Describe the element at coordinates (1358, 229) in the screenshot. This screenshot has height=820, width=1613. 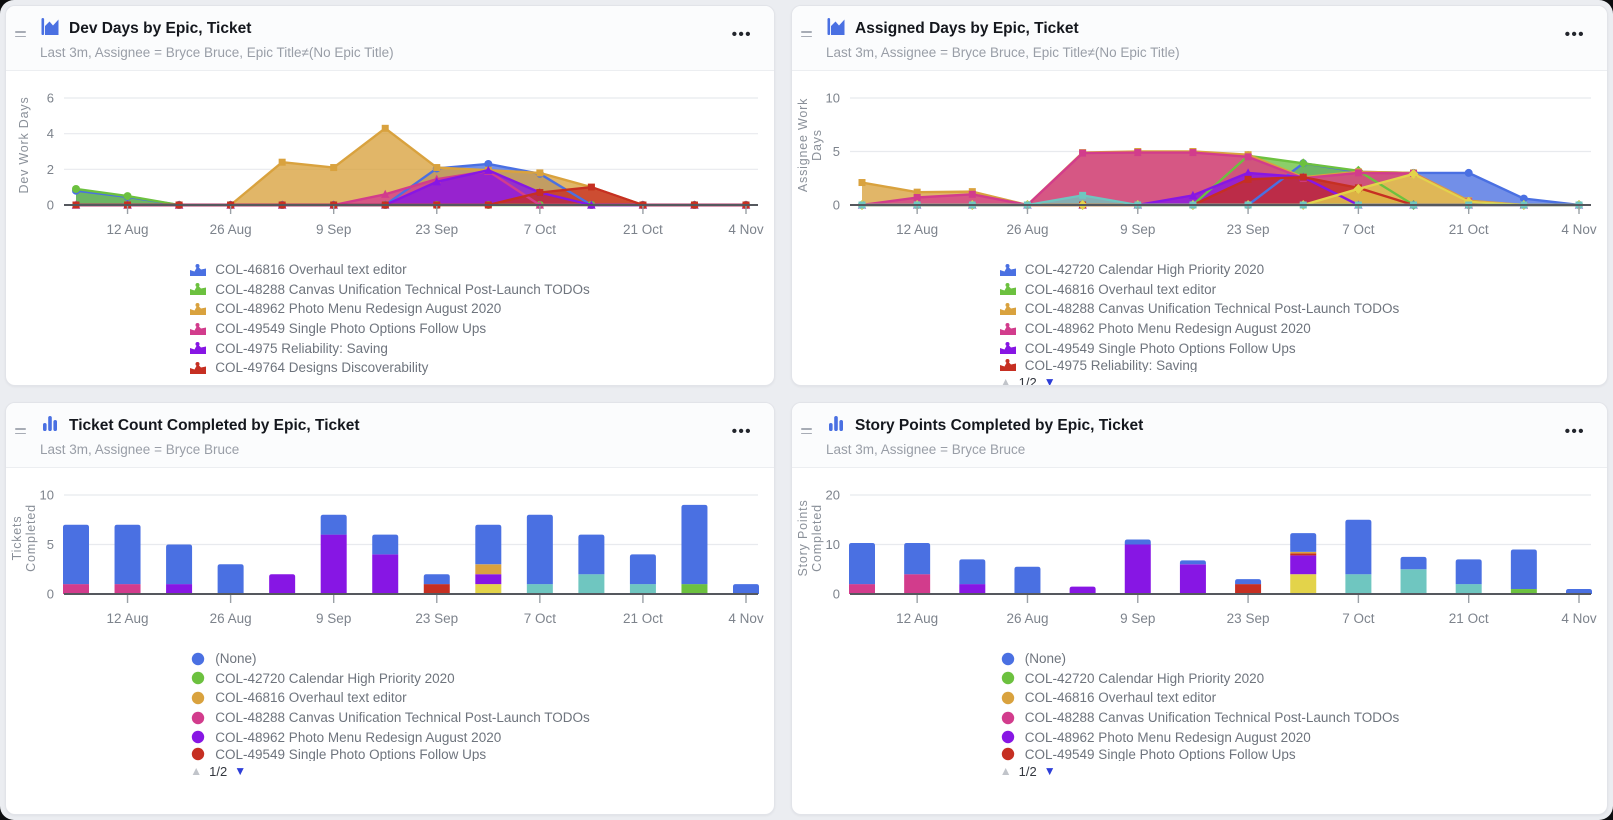
I see `svg-text: 7 Oct` at that location.